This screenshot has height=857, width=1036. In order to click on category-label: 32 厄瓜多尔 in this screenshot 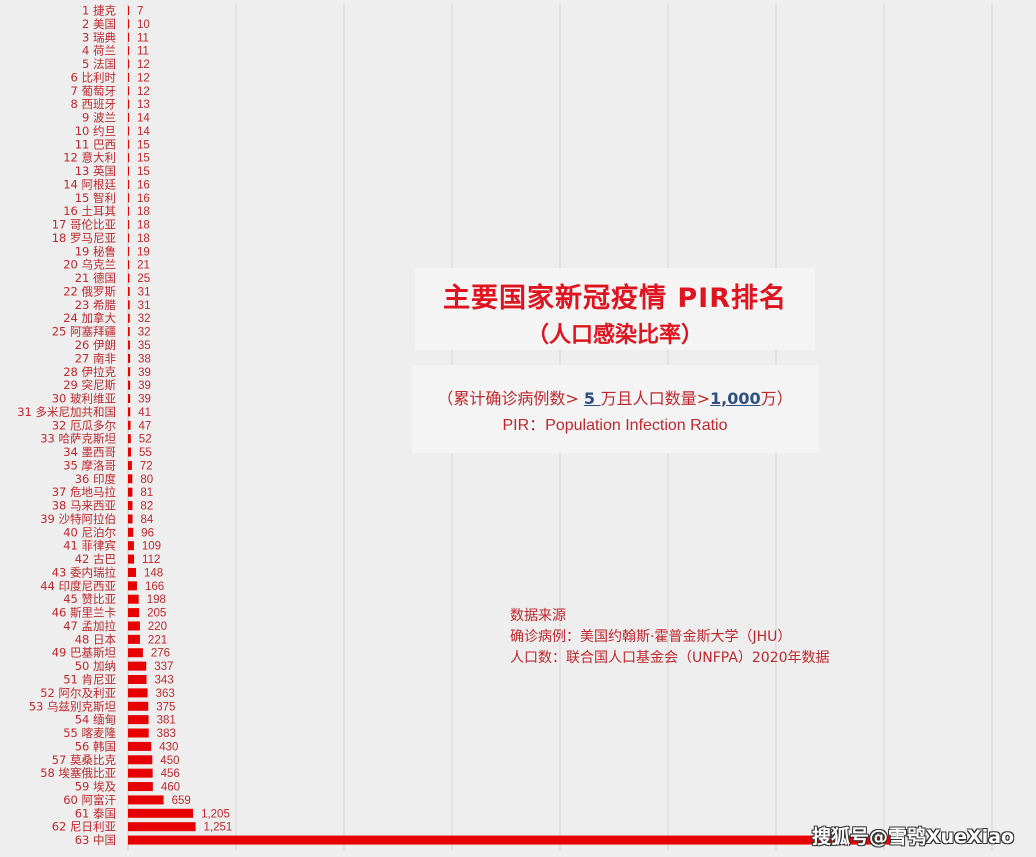, I will do `click(84, 425)`.